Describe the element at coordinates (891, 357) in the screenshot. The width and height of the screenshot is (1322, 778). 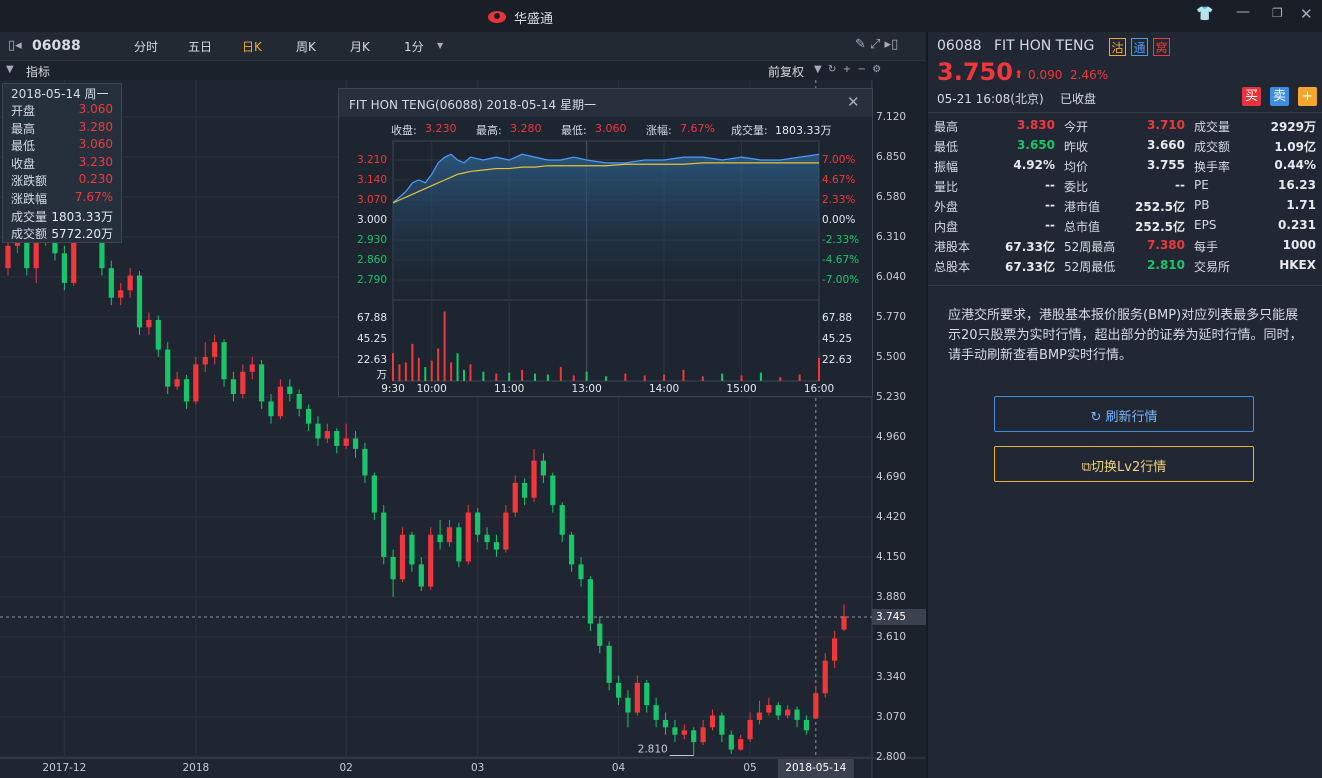
I see `y-tick-label: 5.500` at that location.